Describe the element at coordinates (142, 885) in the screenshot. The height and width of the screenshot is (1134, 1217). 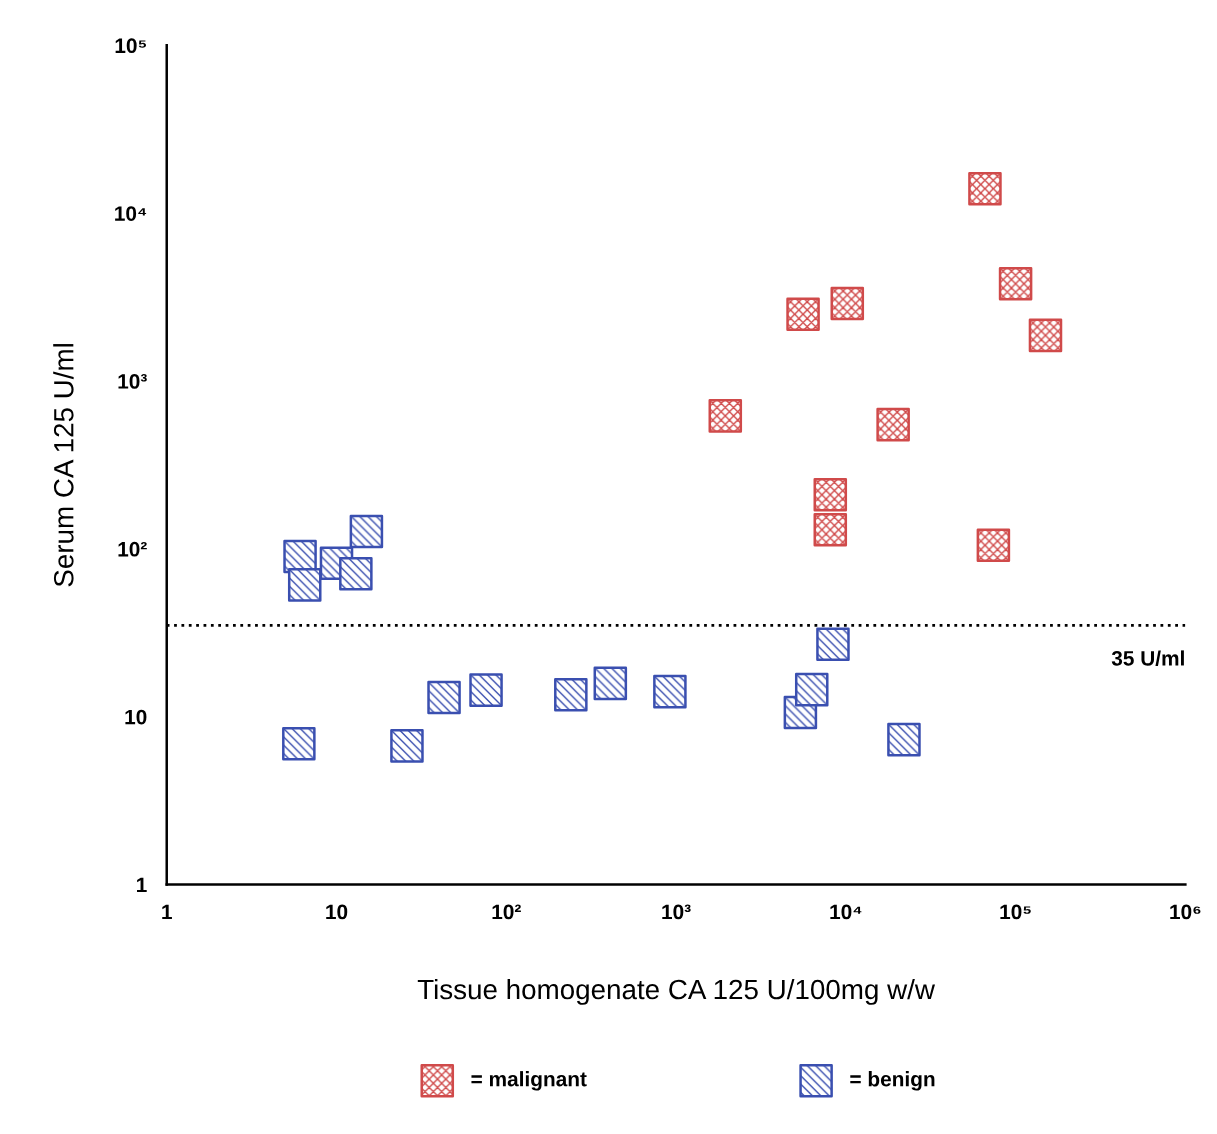
I see `y-tick-label: 1` at that location.